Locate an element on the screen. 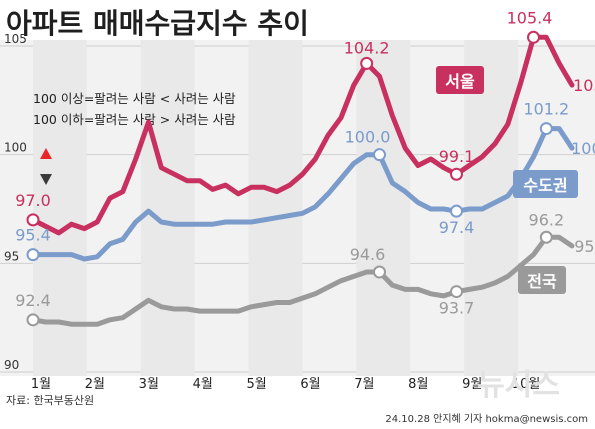 The width and height of the screenshot is (595, 429). data-label: 97.4 is located at coordinates (457, 227).